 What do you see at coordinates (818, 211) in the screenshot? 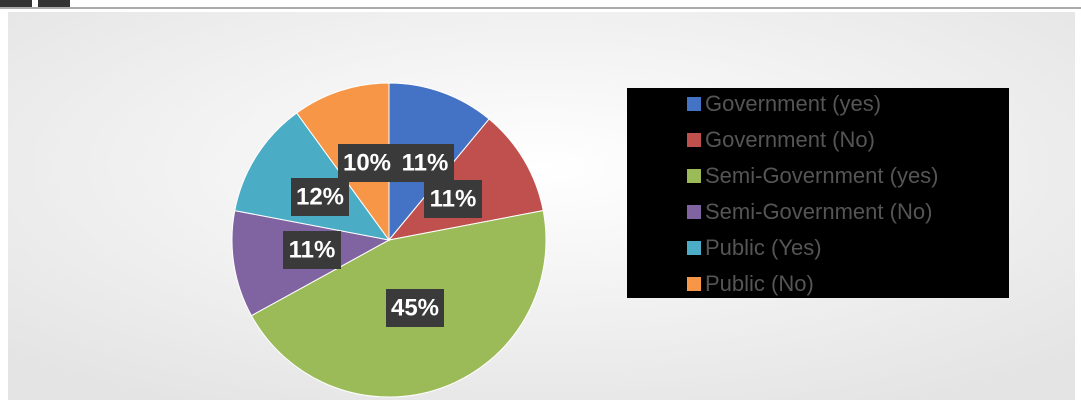
I see `legend-label: Semi-Government (No)` at bounding box center [818, 211].